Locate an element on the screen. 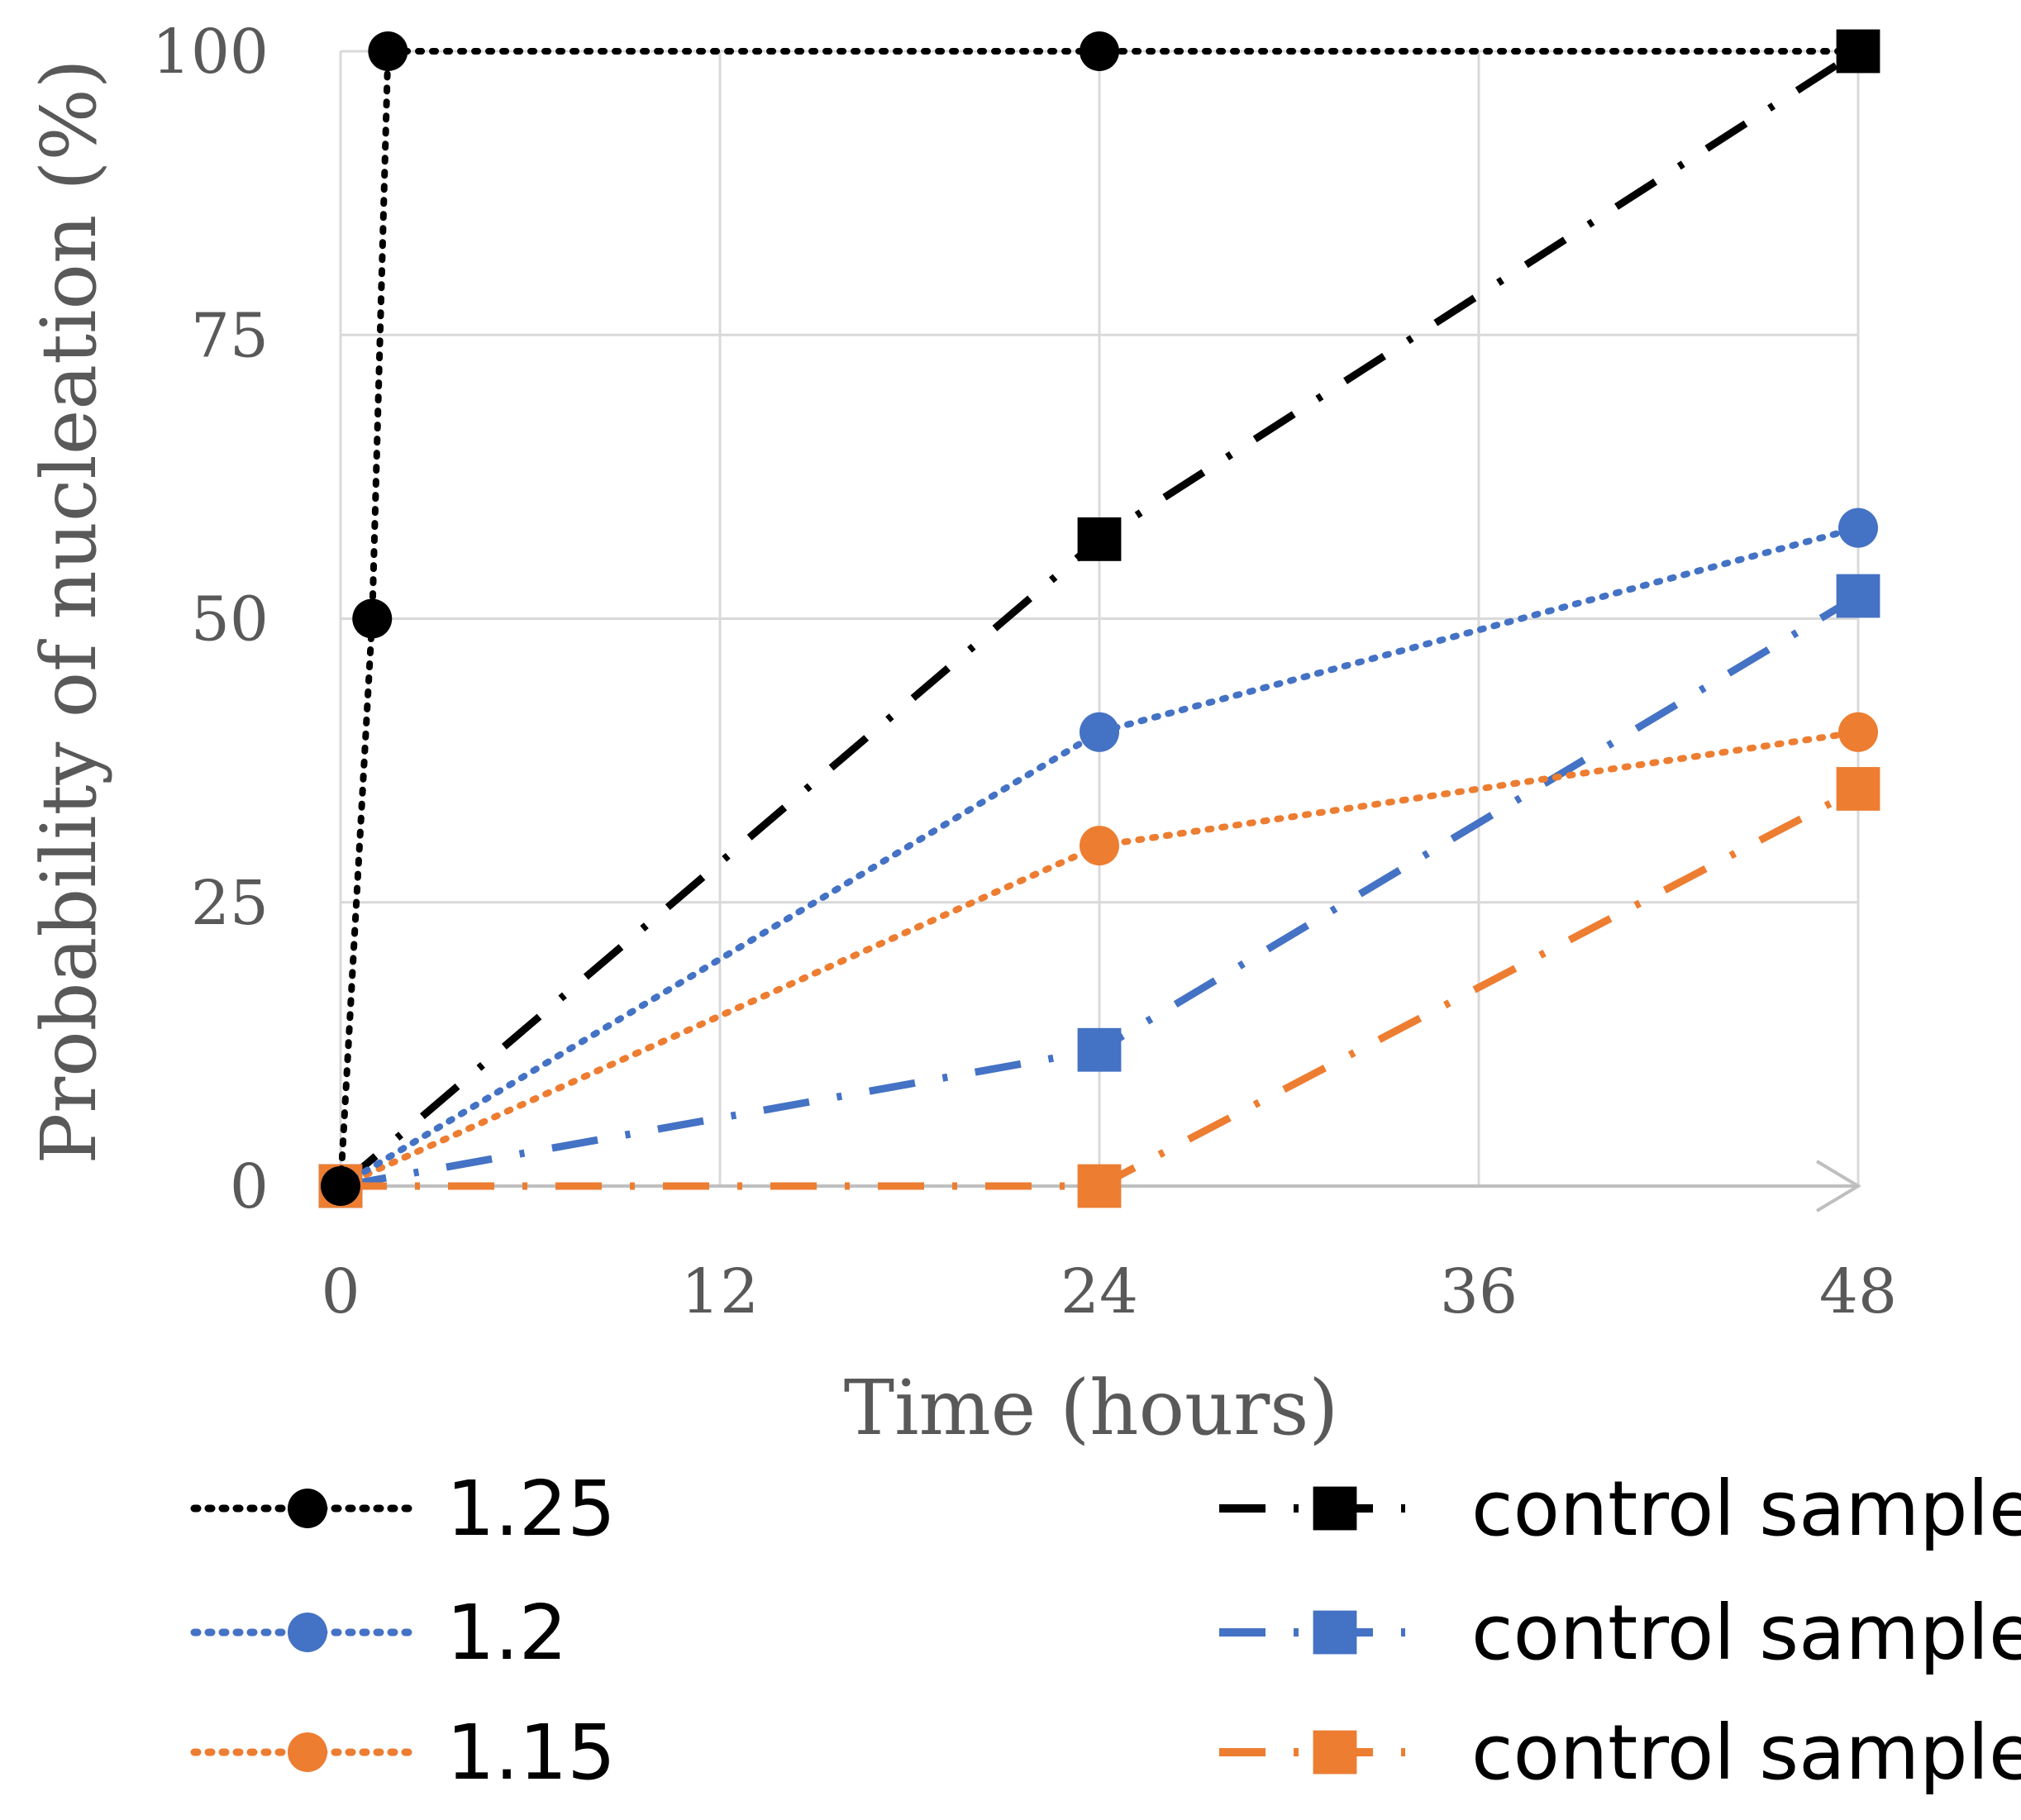  legend-label: 1.25 is located at coordinates (531, 1509).